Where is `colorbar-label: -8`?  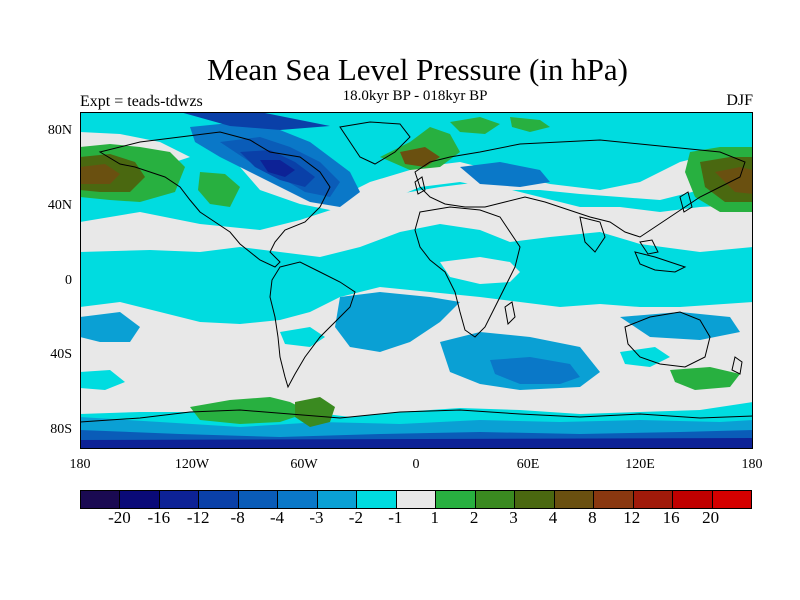
colorbar-label: -8 is located at coordinates (237, 517).